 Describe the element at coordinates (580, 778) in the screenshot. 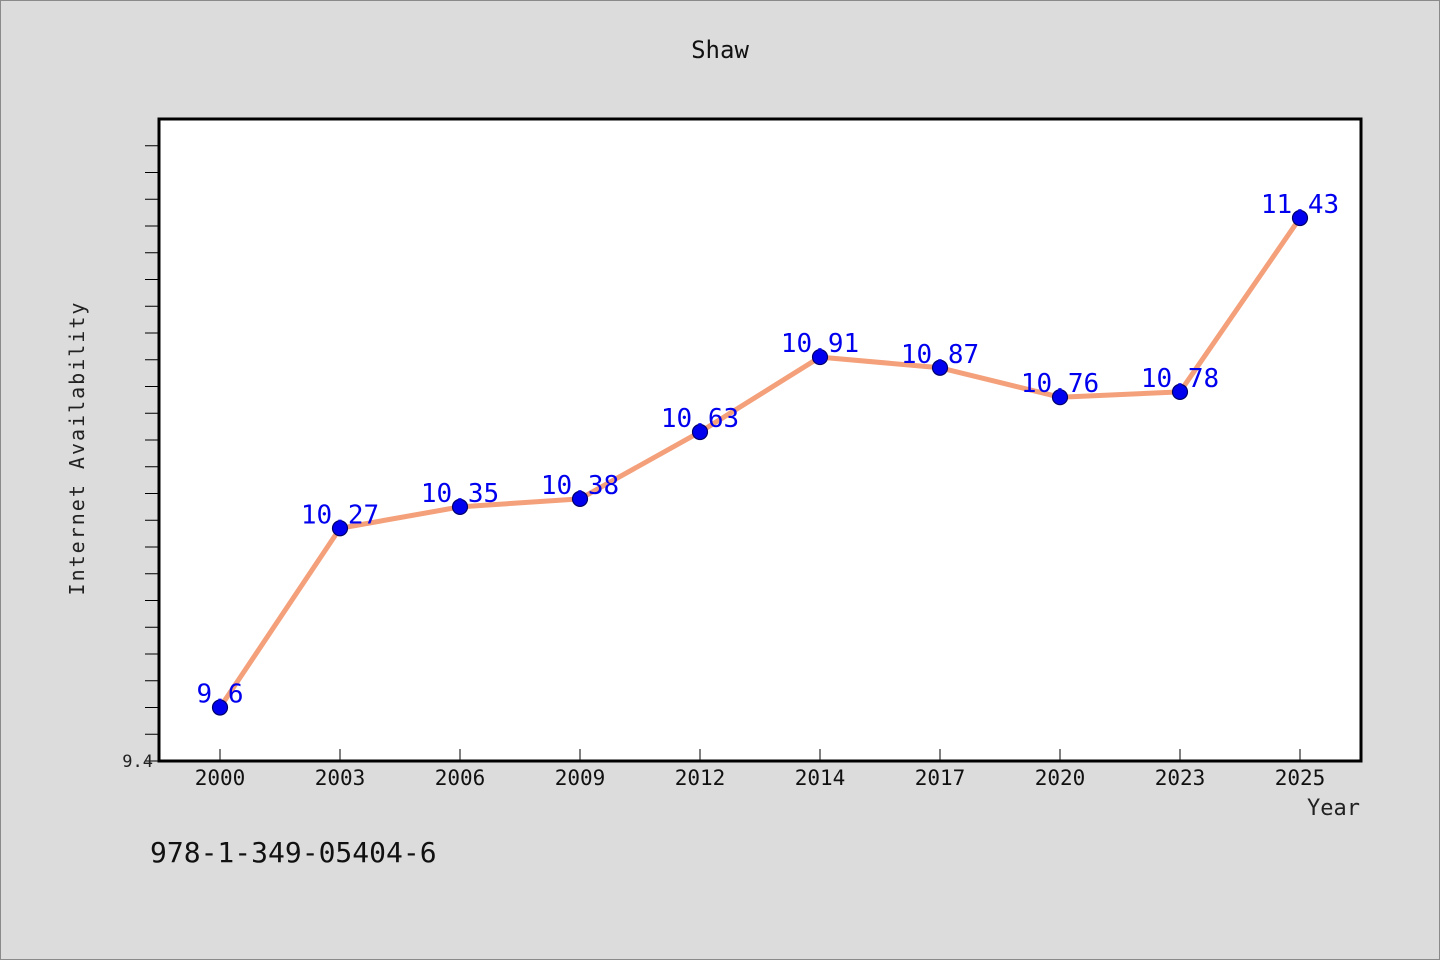

I see `x-tick-label: 2009` at that location.